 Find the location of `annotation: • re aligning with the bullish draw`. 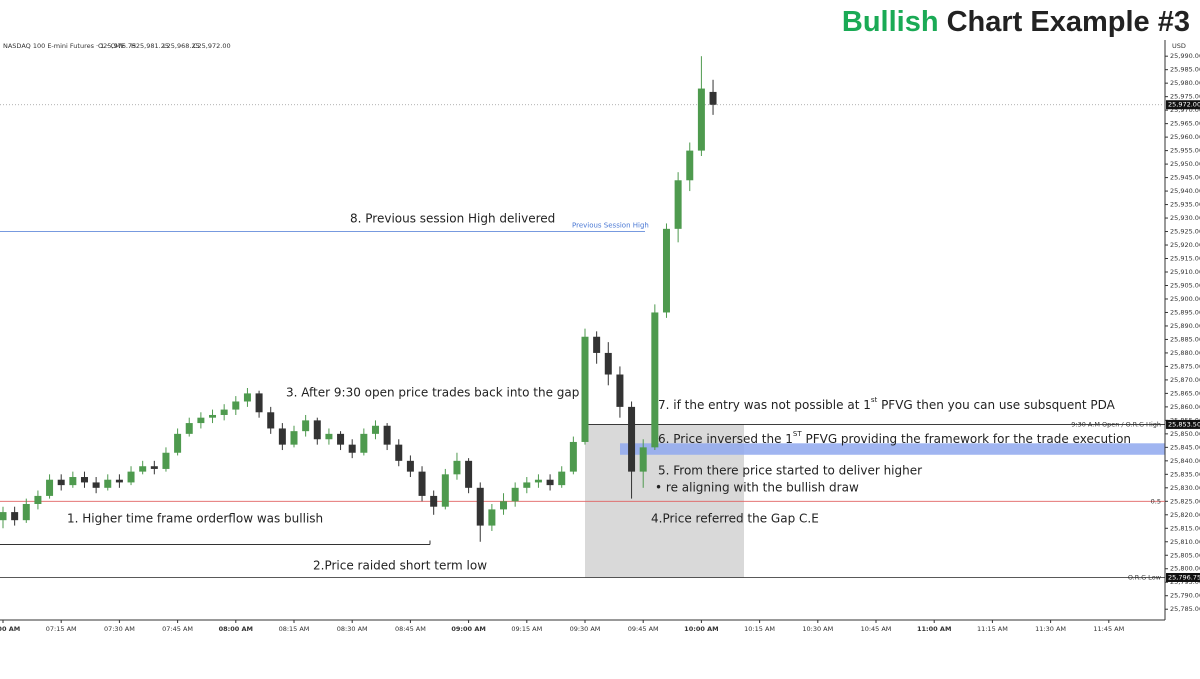

annotation: • re aligning with the bullish draw is located at coordinates (757, 488).